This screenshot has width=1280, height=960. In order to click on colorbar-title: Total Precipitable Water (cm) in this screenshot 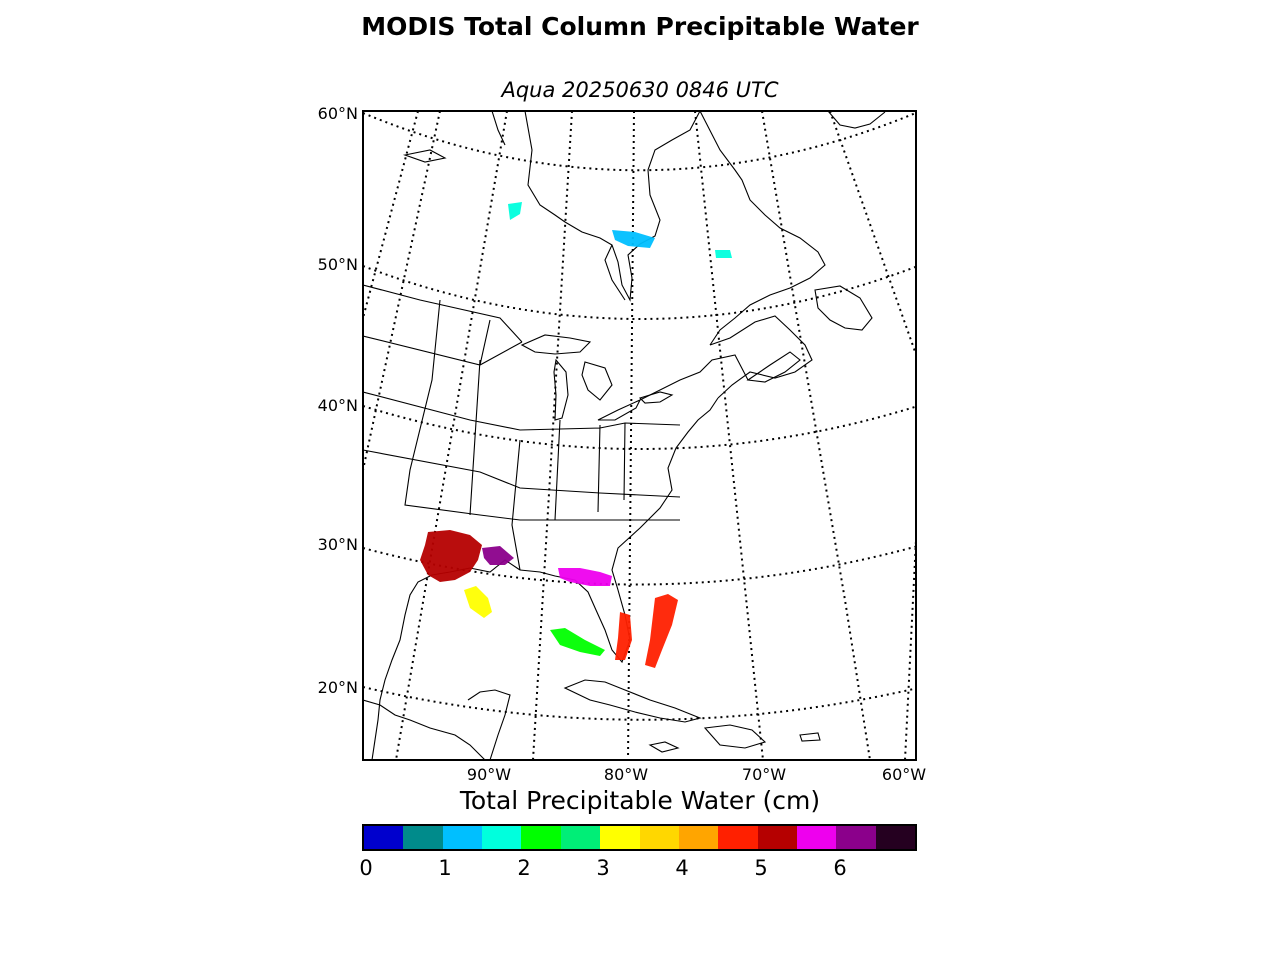, I will do `click(640, 800)`.